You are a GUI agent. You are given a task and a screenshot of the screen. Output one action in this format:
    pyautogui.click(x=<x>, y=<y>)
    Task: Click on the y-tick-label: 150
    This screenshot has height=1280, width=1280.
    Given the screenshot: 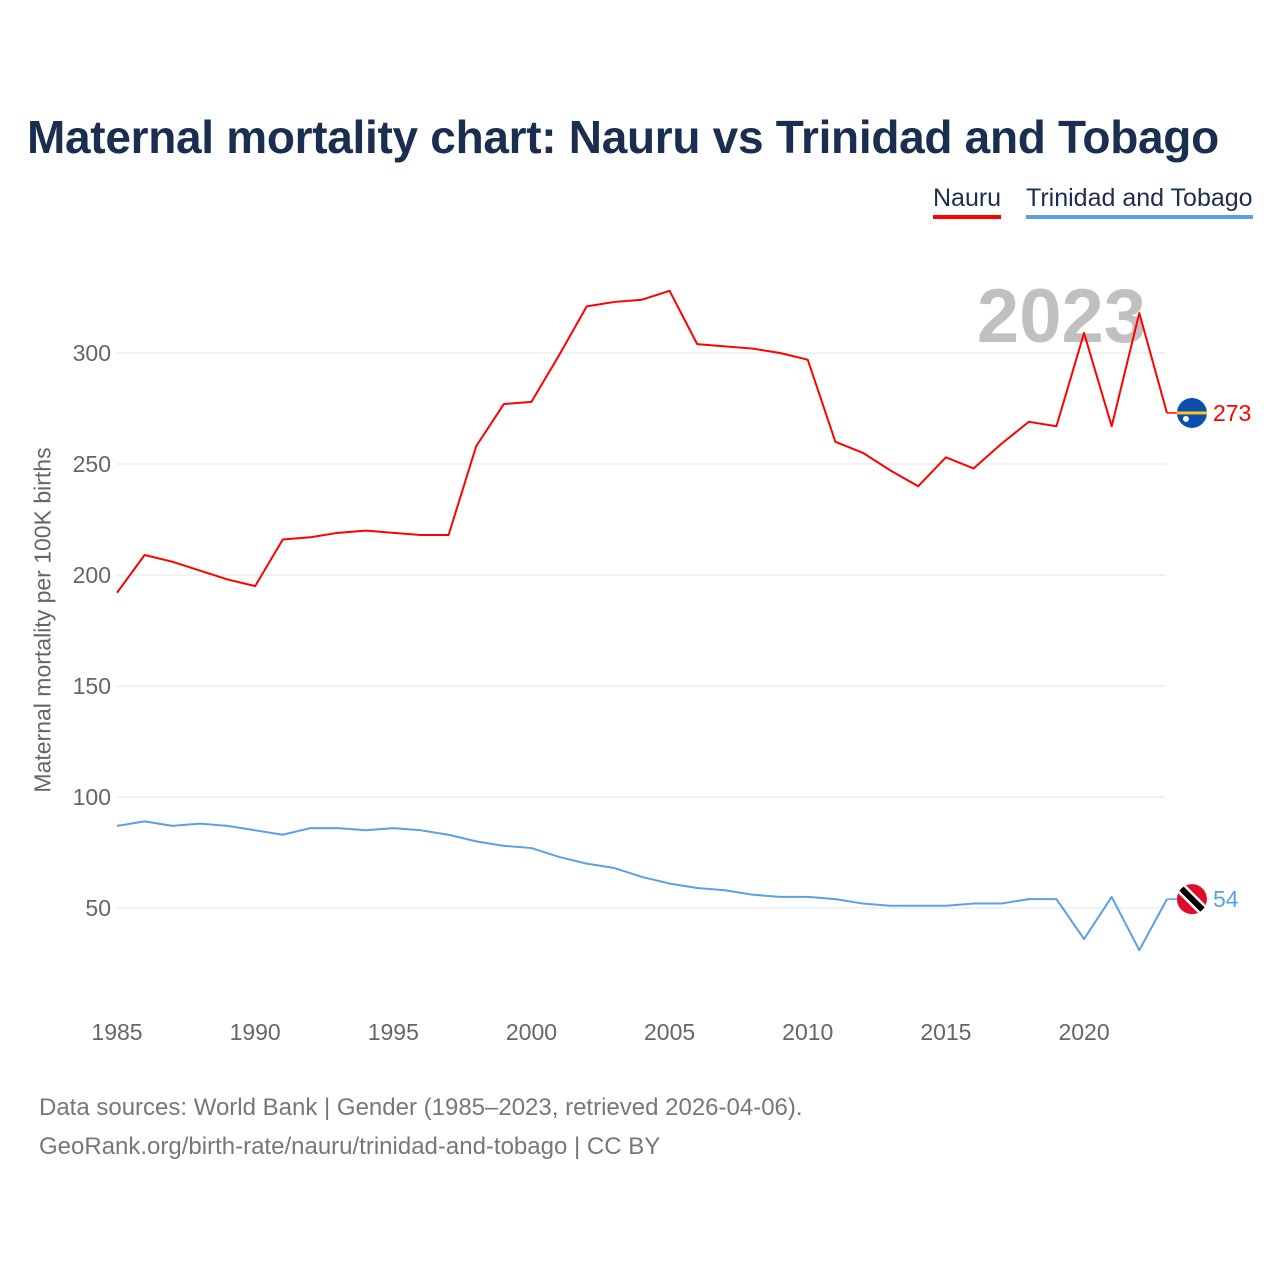 What is the action you would take?
    pyautogui.click(x=92, y=686)
    